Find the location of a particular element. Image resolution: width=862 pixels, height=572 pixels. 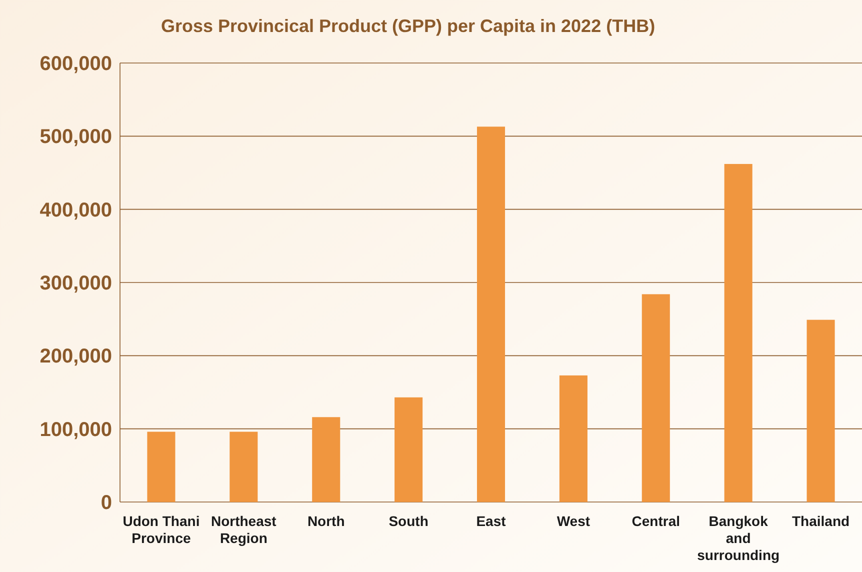

x-tick-label: East is located at coordinates (491, 521).